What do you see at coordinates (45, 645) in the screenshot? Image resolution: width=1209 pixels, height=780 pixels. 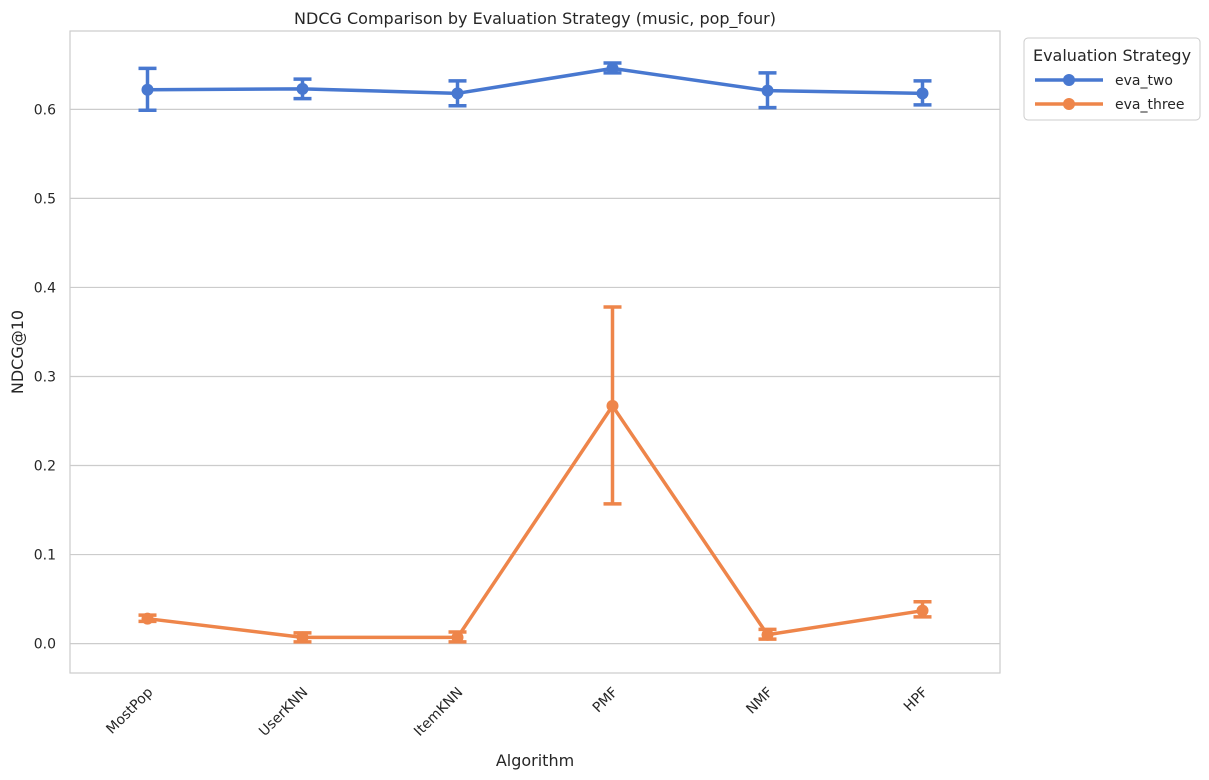 I see `y-tick-label: 0.0` at bounding box center [45, 645].